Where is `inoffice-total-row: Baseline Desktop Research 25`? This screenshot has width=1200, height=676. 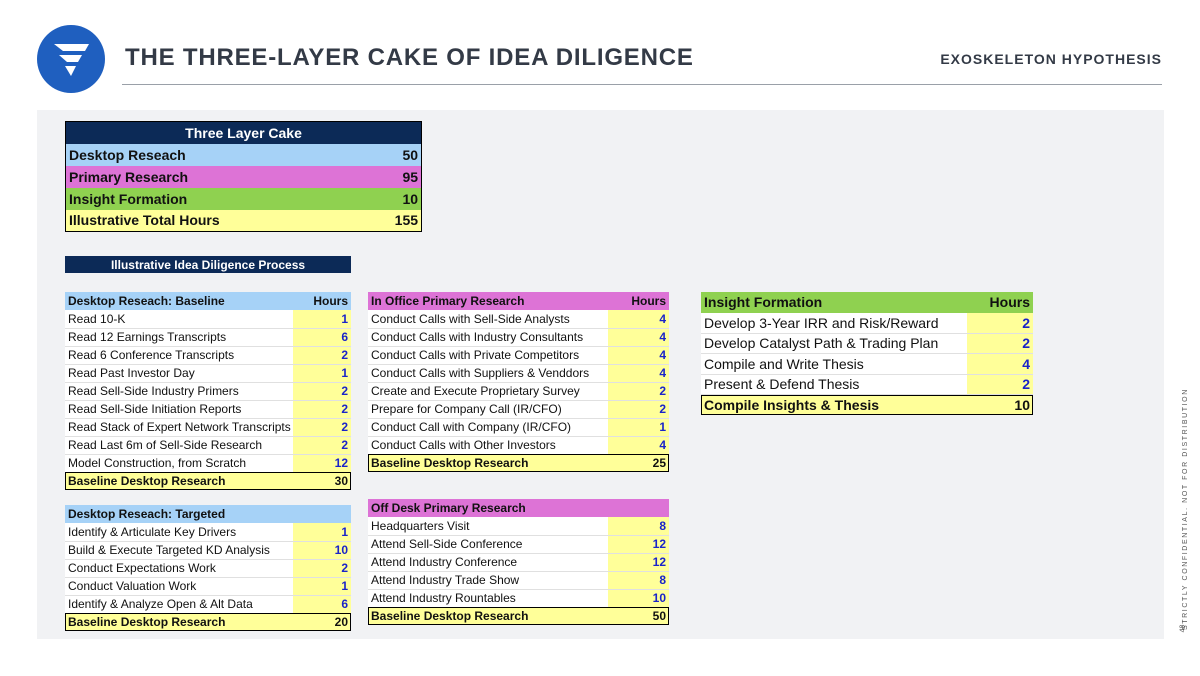 inoffice-total-row: Baseline Desktop Research 25 is located at coordinates (518, 463).